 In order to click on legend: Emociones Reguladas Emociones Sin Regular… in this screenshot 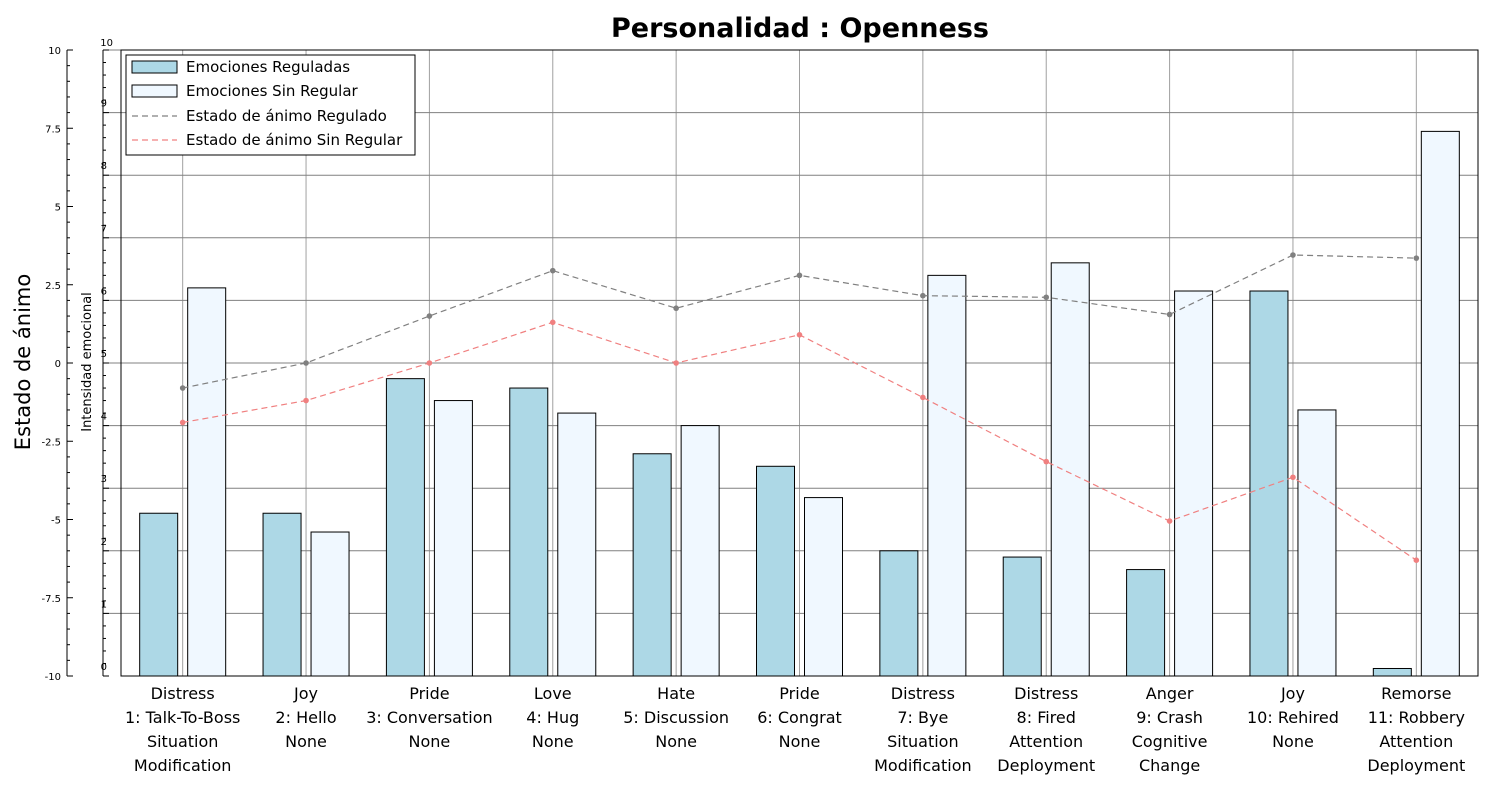, I will do `click(270, 105)`.